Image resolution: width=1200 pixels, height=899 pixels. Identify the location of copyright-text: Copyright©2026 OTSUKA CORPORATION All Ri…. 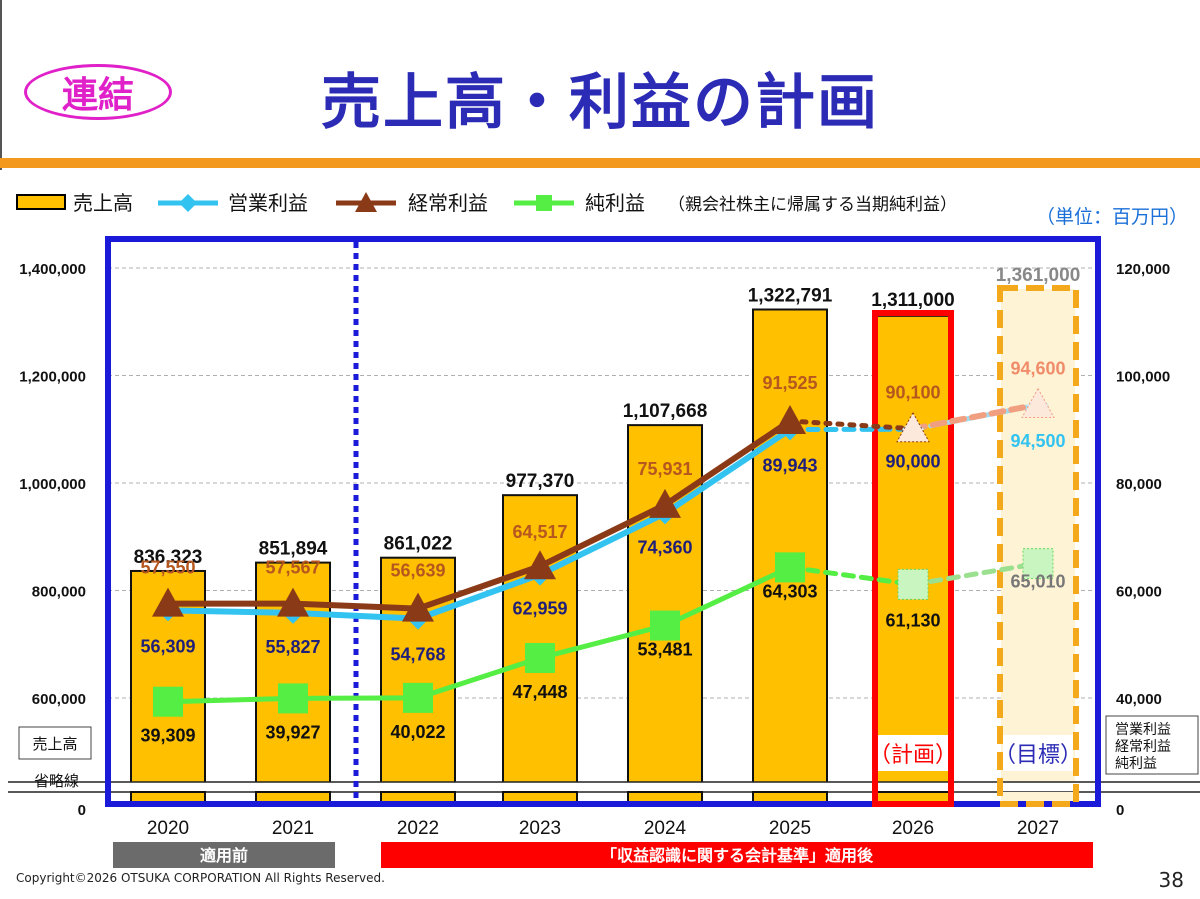
(200, 878).